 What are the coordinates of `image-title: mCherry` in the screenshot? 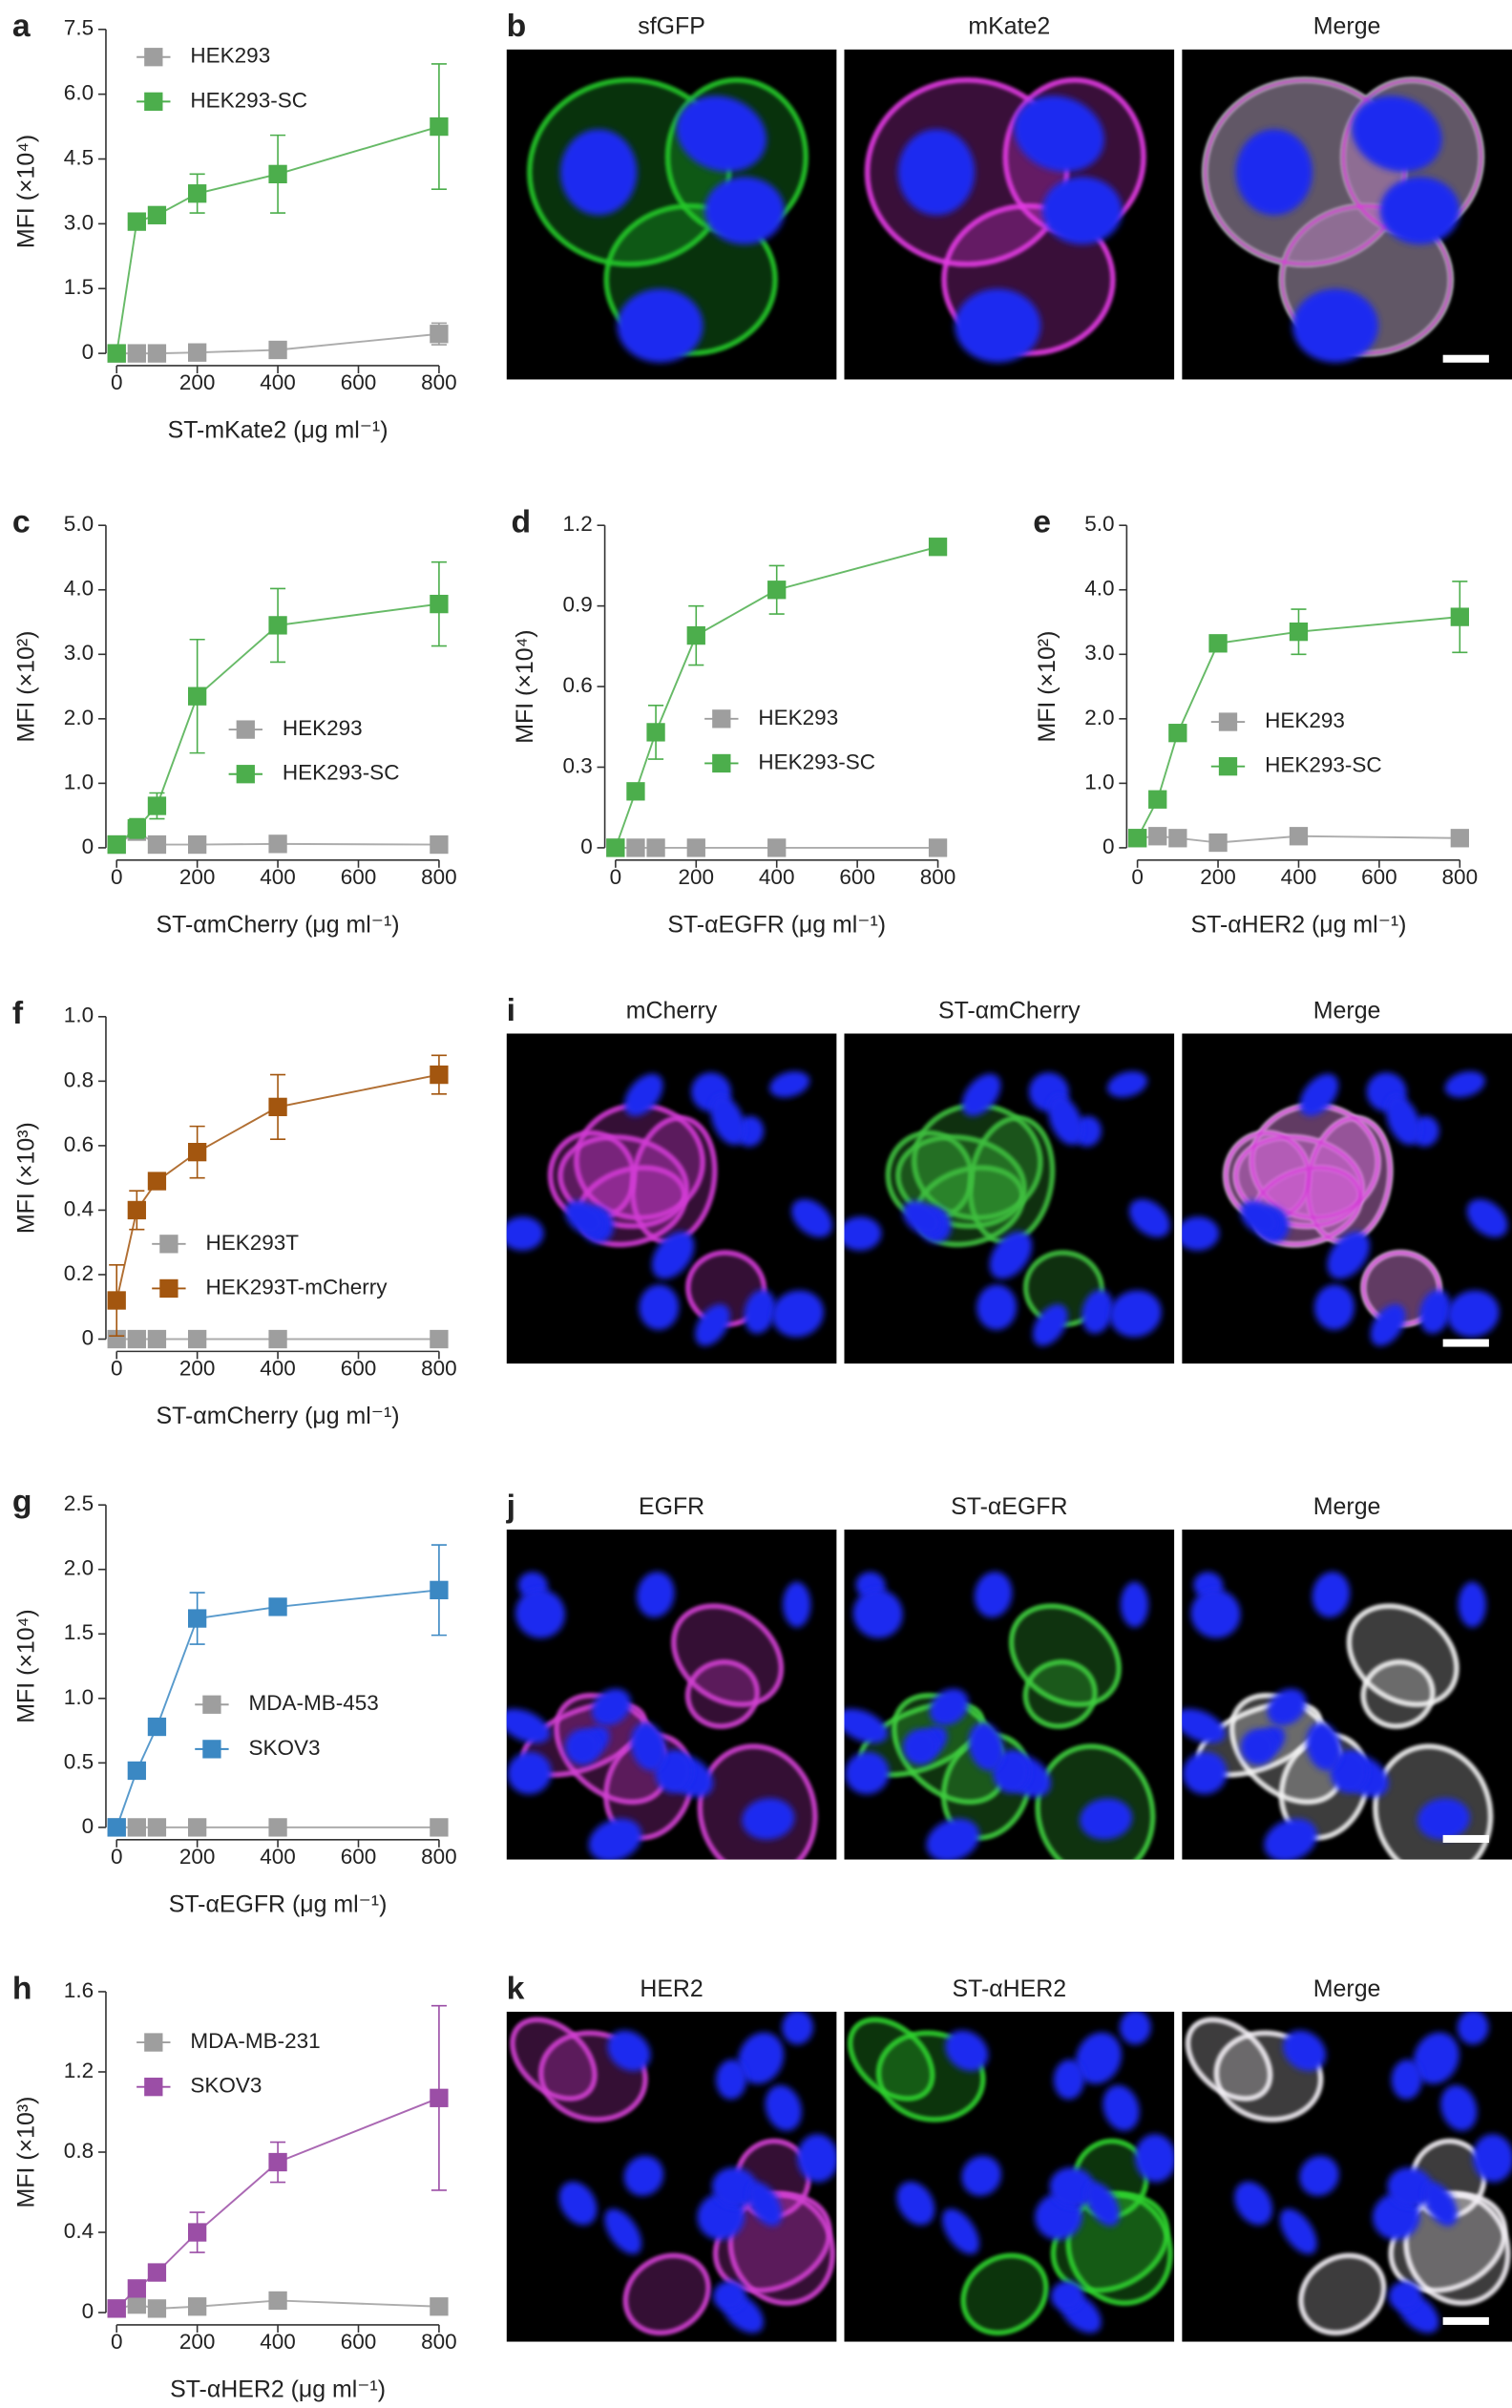 It's located at (672, 1011).